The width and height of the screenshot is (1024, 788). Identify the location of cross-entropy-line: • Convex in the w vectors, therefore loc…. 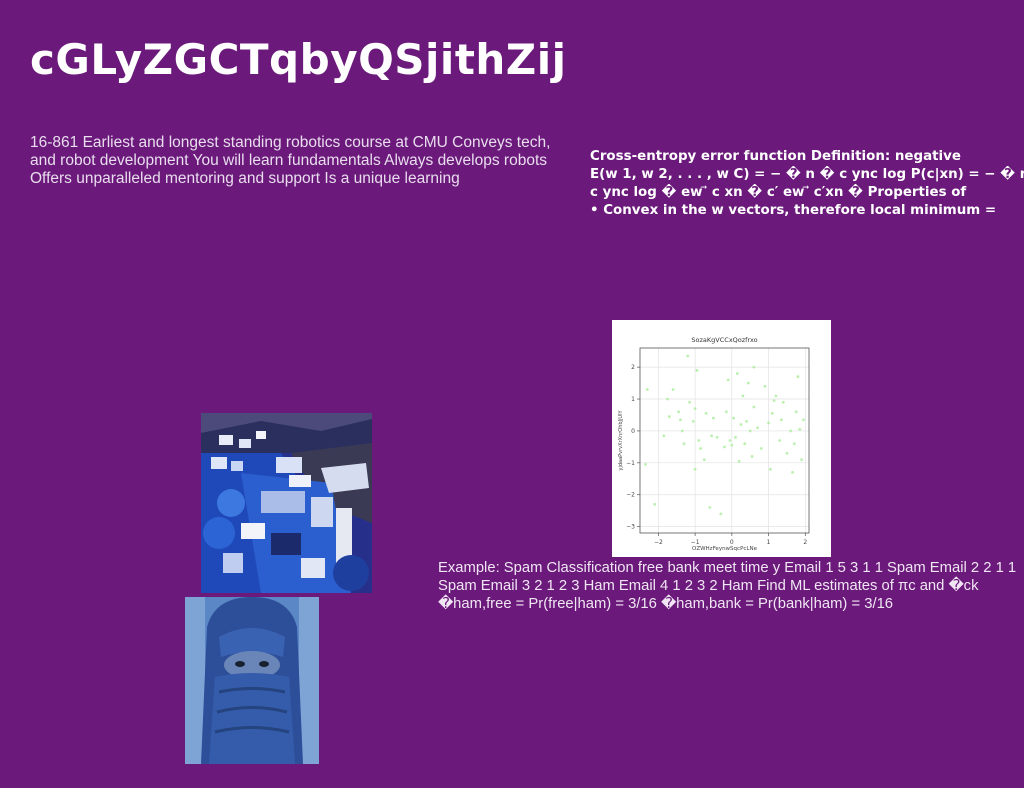
(793, 210).